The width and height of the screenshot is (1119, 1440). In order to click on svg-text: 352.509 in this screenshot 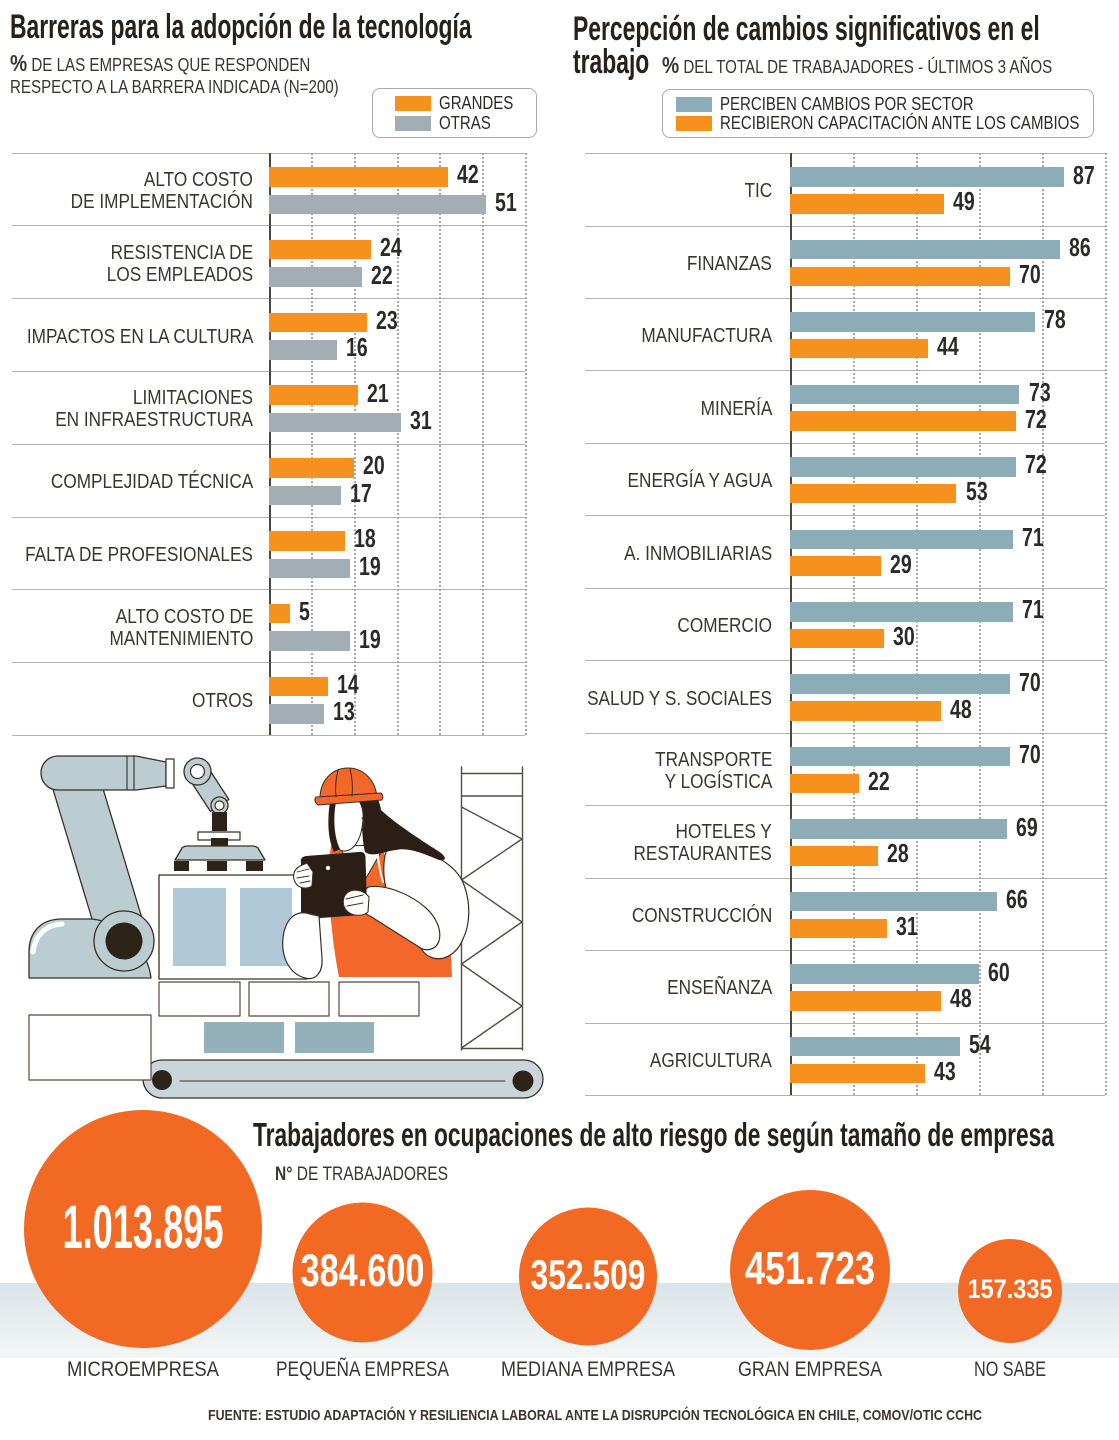, I will do `click(588, 1274)`.